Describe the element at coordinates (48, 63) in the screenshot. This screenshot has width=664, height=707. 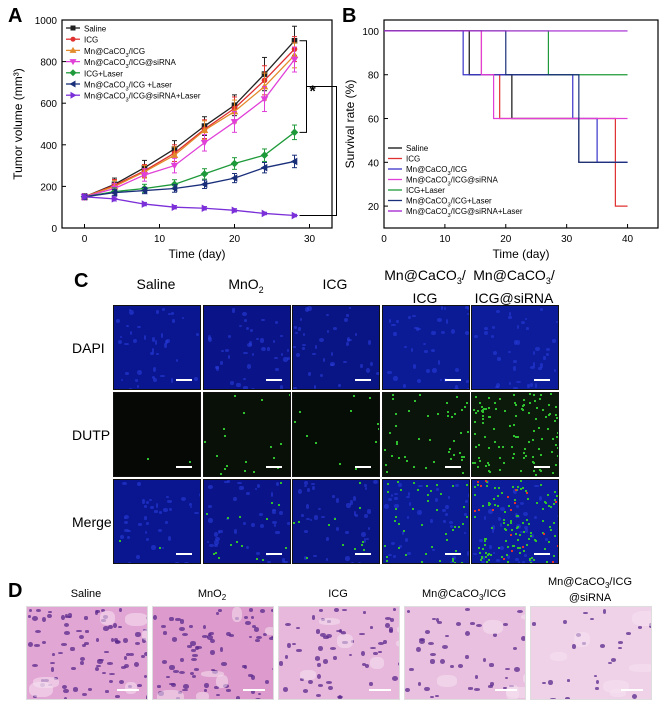
I see `y-tick-label: 800` at that location.